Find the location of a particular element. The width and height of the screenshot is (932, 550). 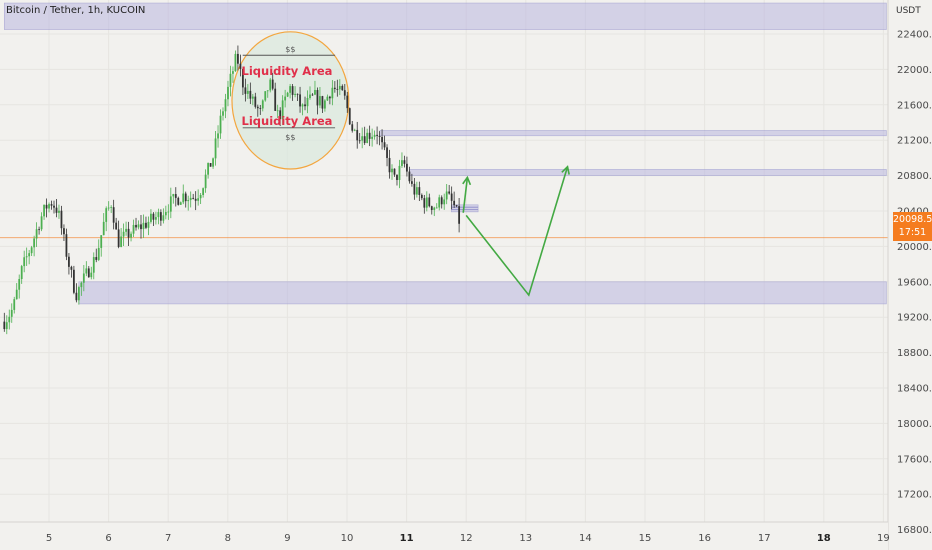

bottom-liquidity-label: Liquidity Area is located at coordinates (287, 121).